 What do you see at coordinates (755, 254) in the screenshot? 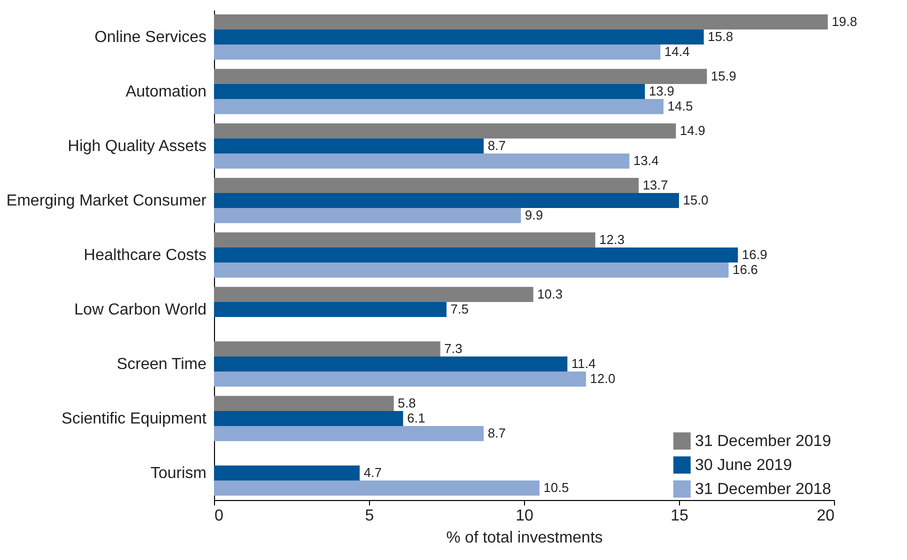
I see `data-label: 16.9` at bounding box center [755, 254].